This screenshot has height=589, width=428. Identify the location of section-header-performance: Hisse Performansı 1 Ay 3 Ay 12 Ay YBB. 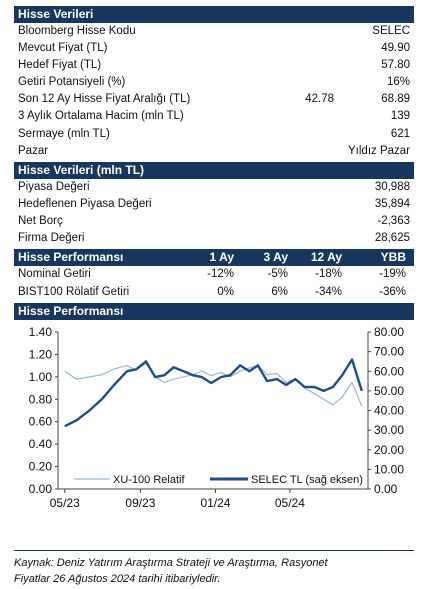
(214, 258).